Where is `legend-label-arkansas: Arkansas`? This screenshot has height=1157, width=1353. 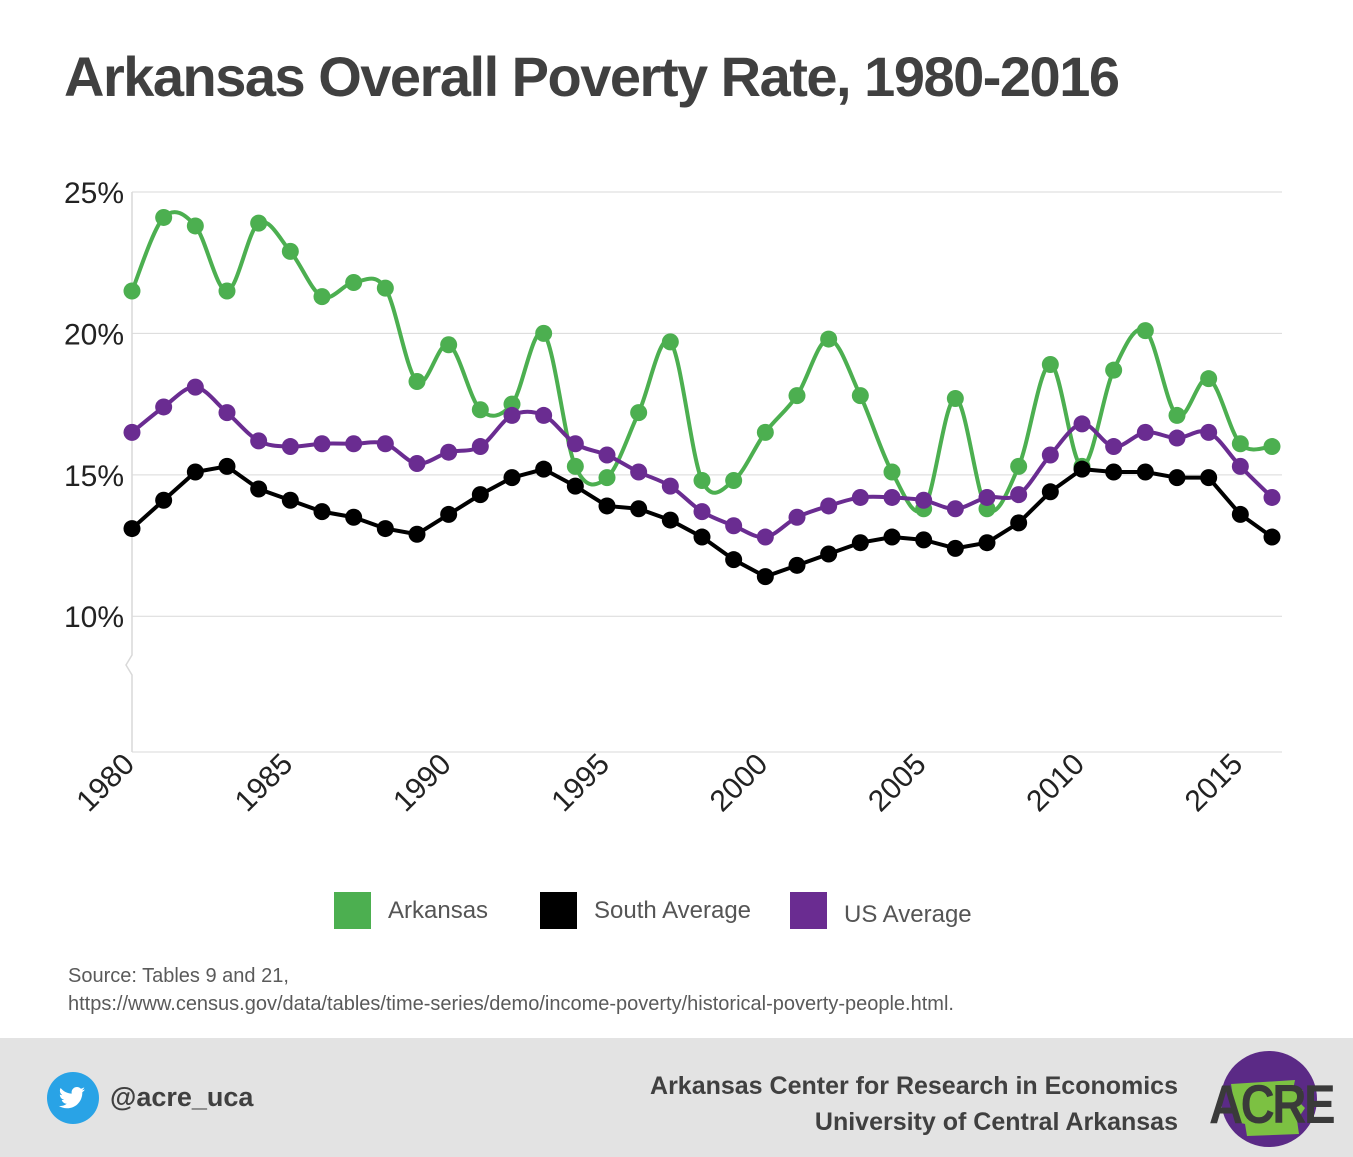
legend-label-arkansas: Arkansas is located at coordinates (438, 910).